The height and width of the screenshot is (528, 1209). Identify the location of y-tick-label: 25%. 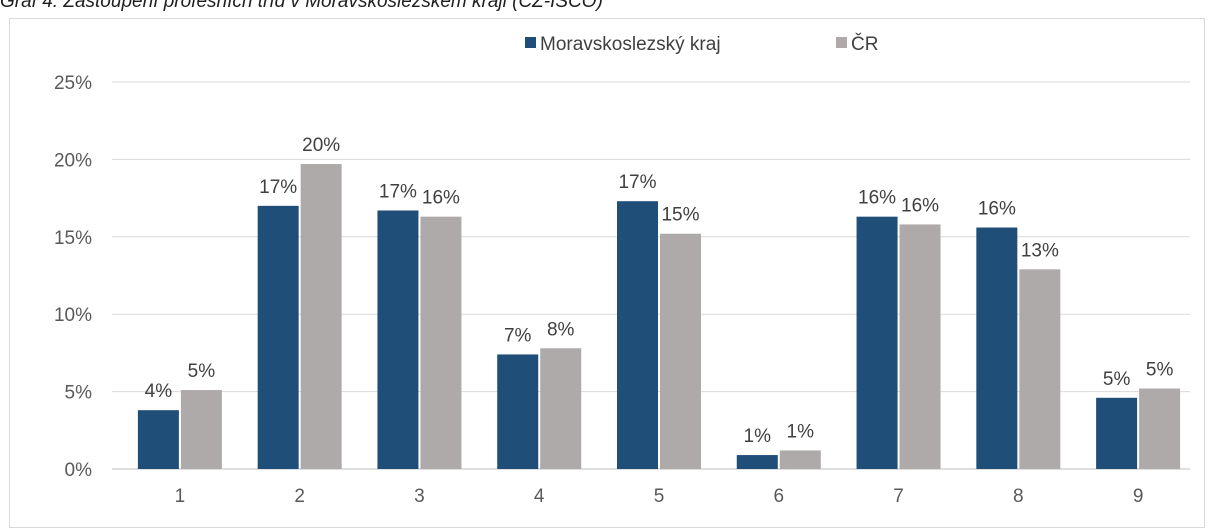
(73, 83).